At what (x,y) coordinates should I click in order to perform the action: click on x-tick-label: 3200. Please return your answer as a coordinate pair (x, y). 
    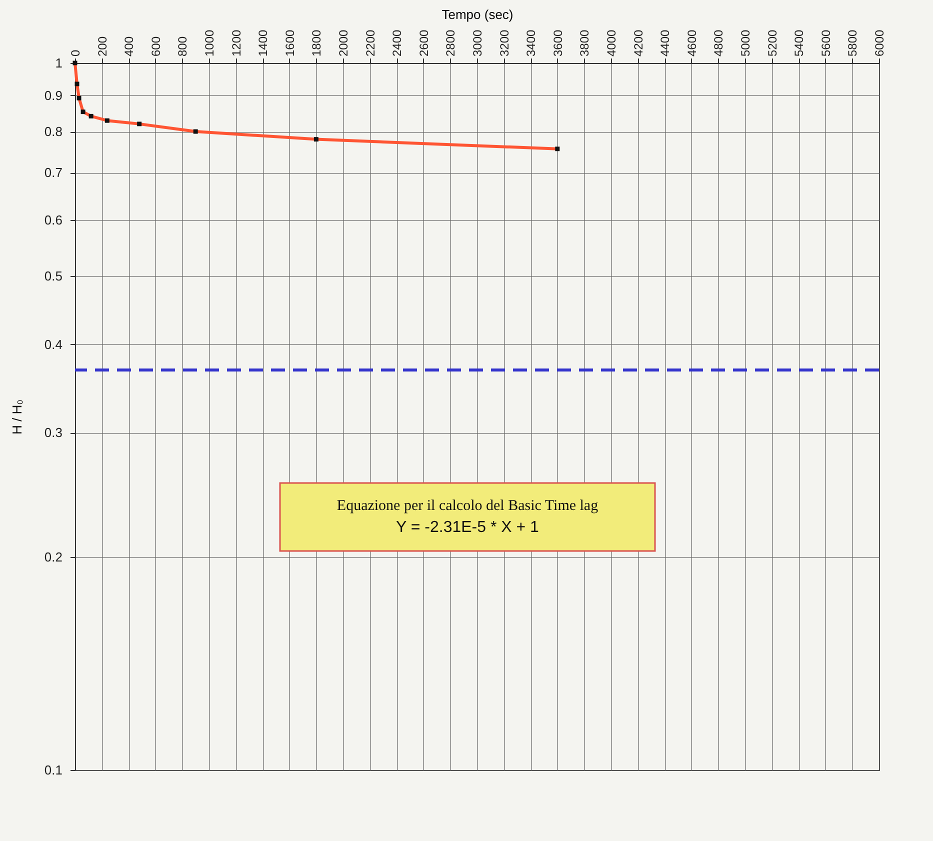
    Looking at the image, I should click on (504, 42).